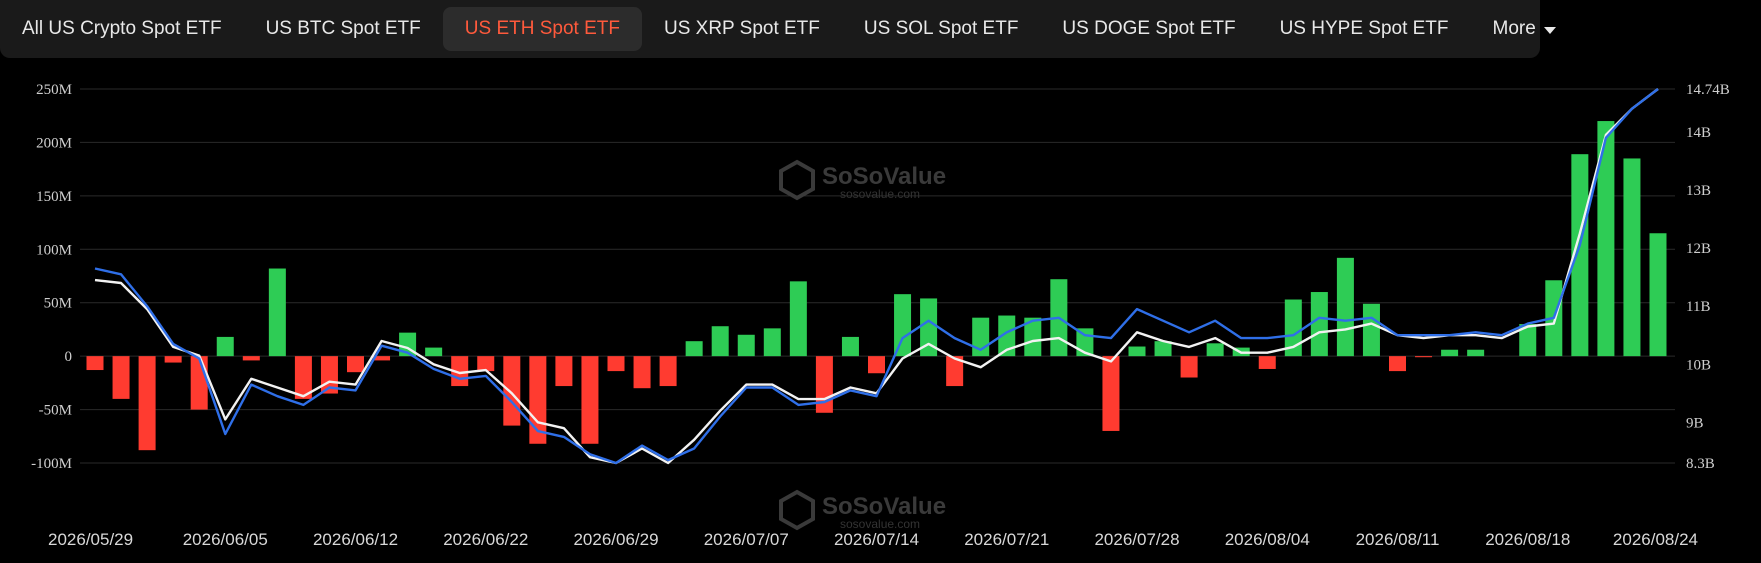  What do you see at coordinates (1698, 249) in the screenshot?
I see `y-right-tick-label: 12B` at bounding box center [1698, 249].